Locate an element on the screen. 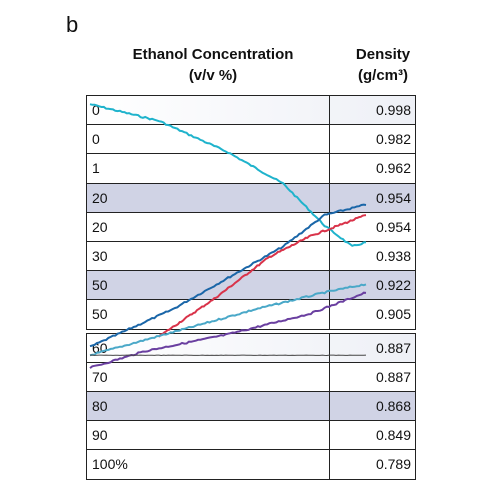 This screenshot has width=500, height=500. concentration-header-line1: Ethanol Concentration is located at coordinates (213, 54).